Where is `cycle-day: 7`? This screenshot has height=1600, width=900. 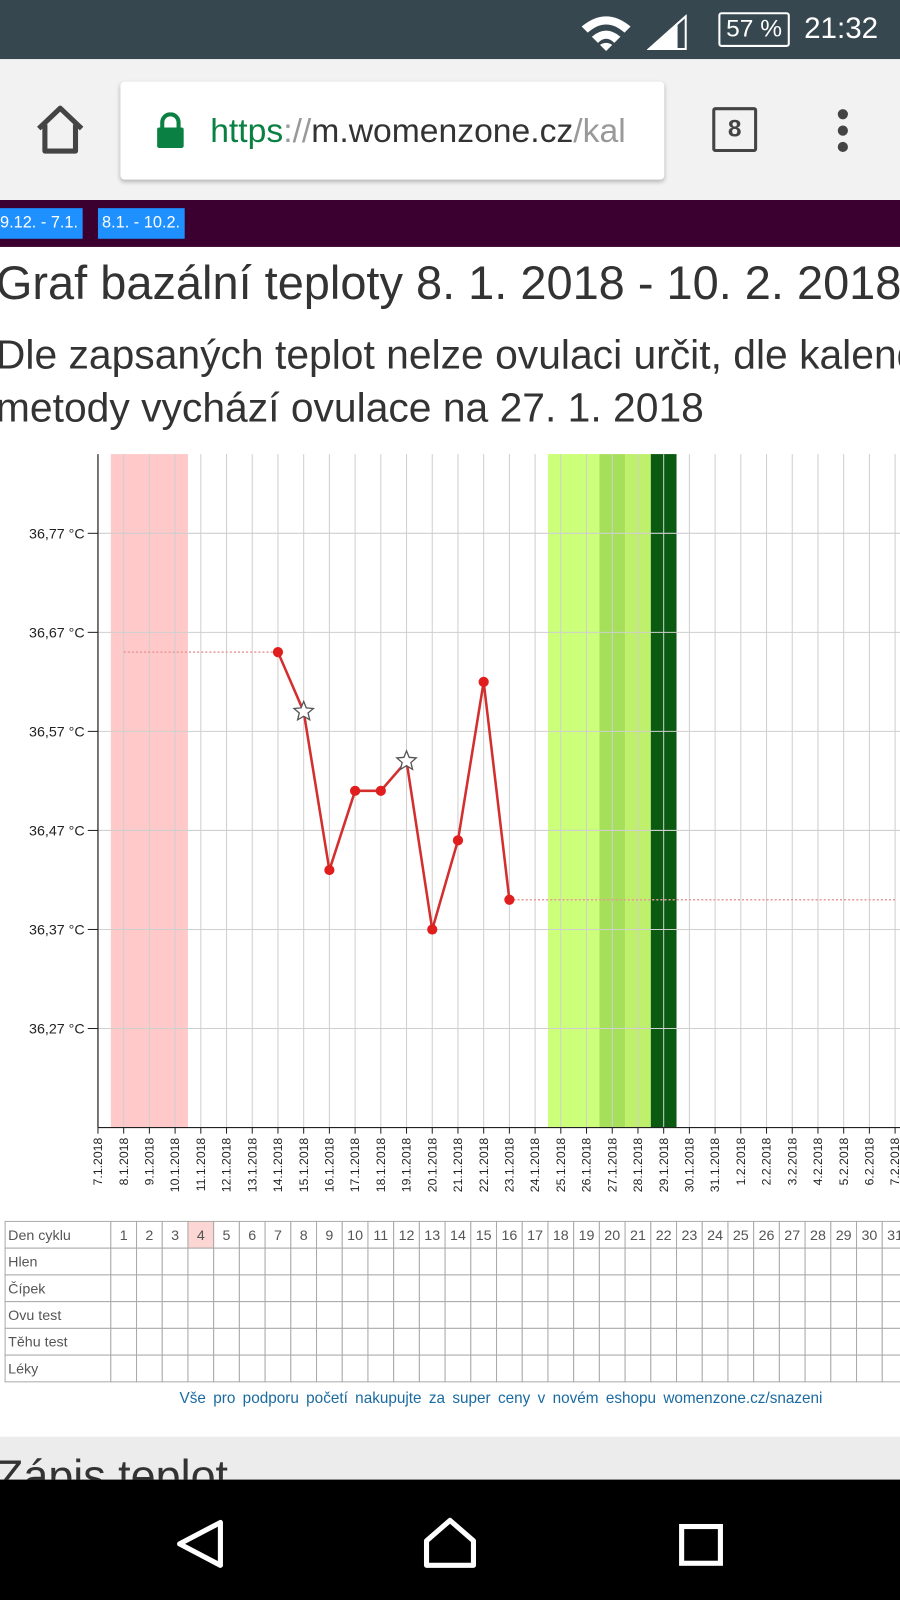
cycle-day: 7 is located at coordinates (278, 1236).